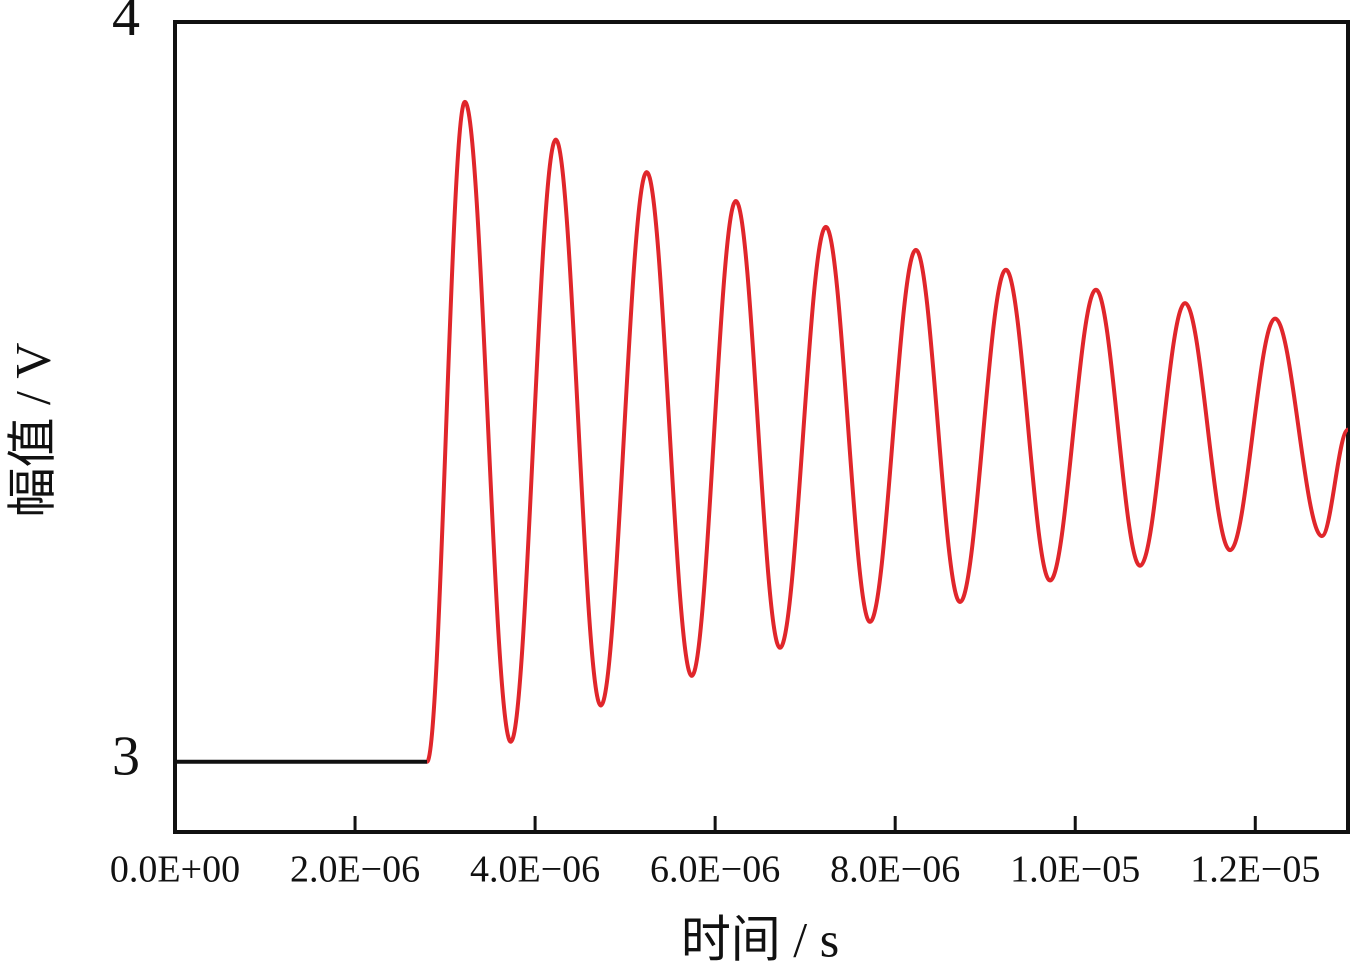  What do you see at coordinates (32, 430) in the screenshot?
I see `y-axis-label: 幅值 / V` at bounding box center [32, 430].